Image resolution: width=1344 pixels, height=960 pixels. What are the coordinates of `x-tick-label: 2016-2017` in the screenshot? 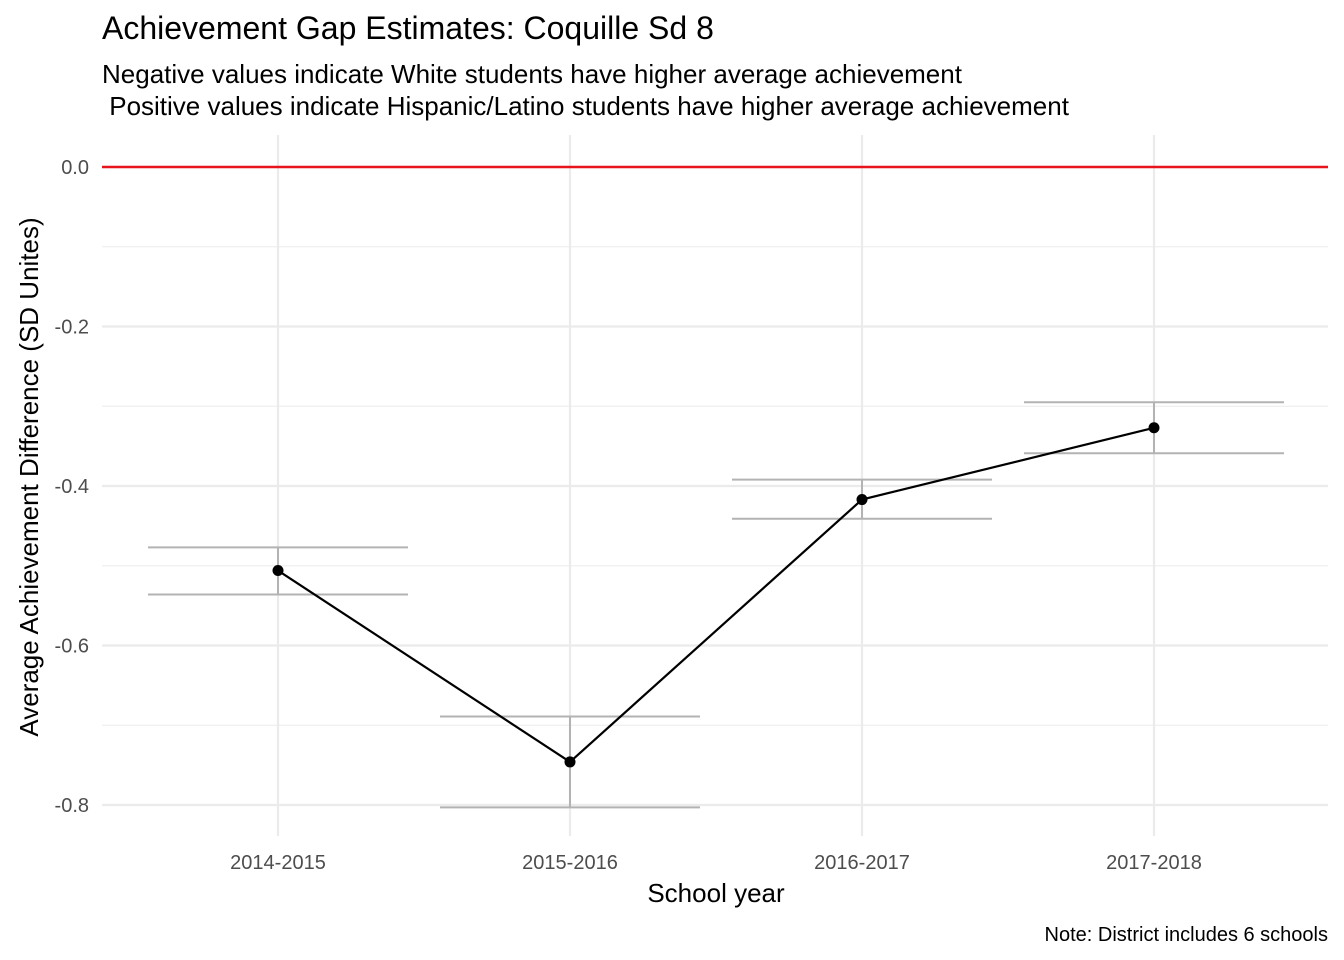 It's located at (862, 863).